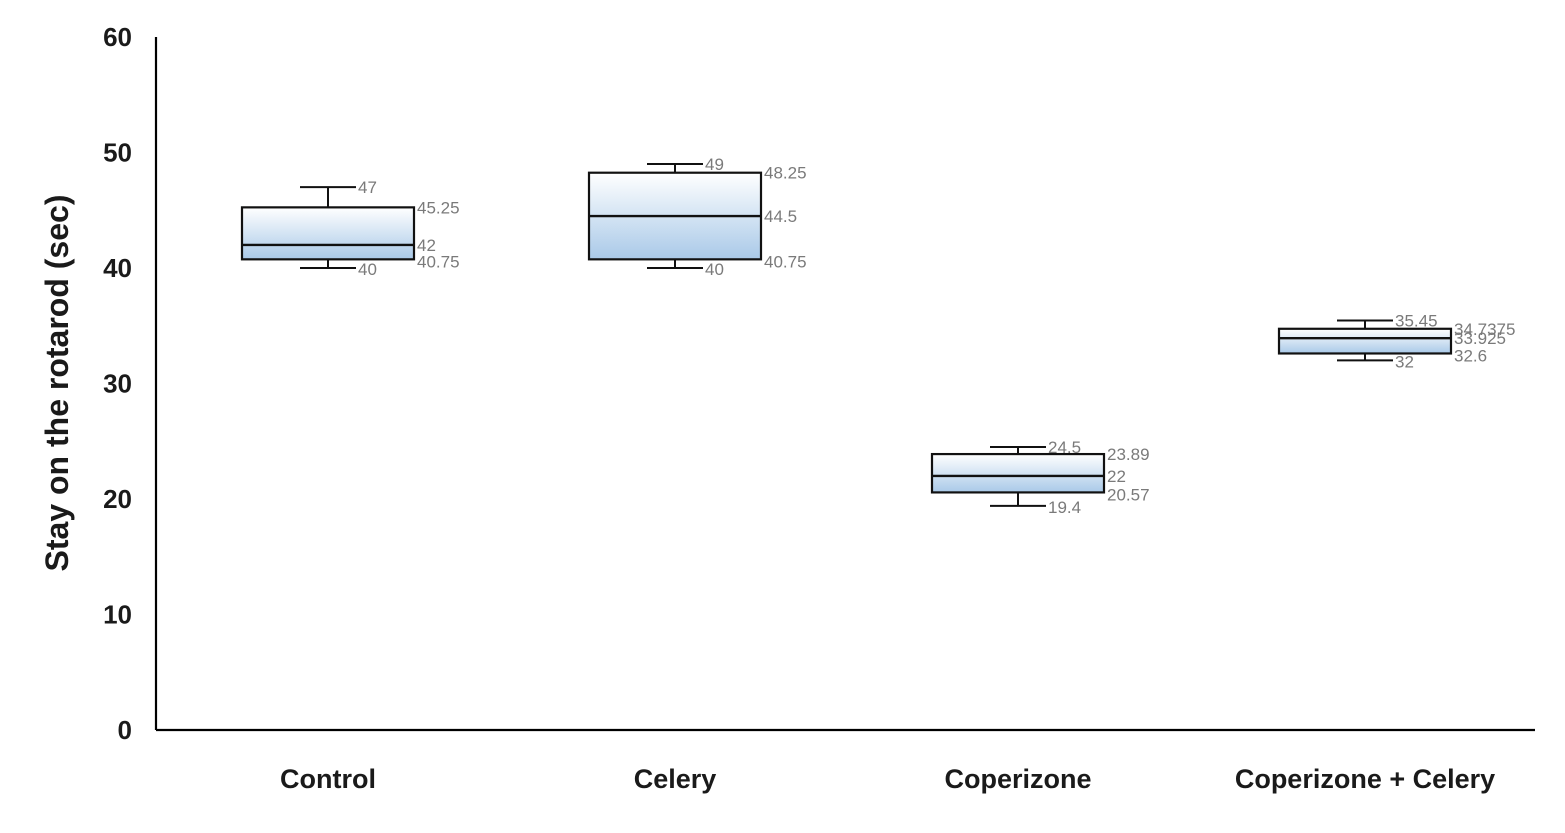  Describe the element at coordinates (1365, 779) in the screenshot. I see `category-label: Coperizone + Celery` at that location.